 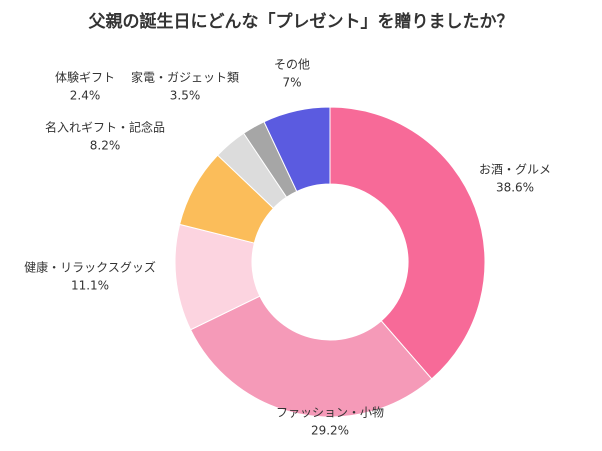 What do you see at coordinates (90, 267) in the screenshot?
I see `segment-label: 健康・リラックスグッズ` at bounding box center [90, 267].